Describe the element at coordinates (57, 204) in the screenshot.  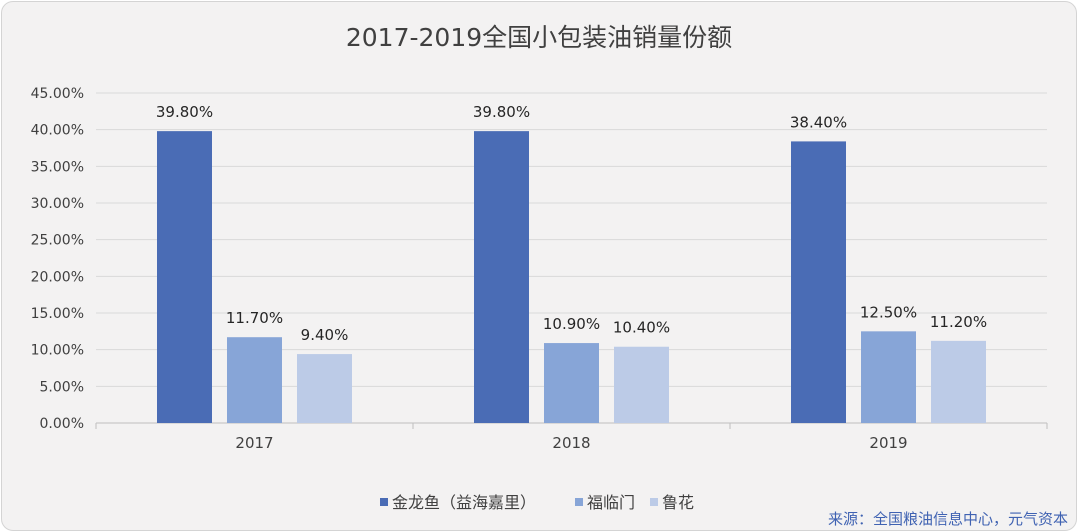
I see `y-tick-label: 30.00%` at that location.